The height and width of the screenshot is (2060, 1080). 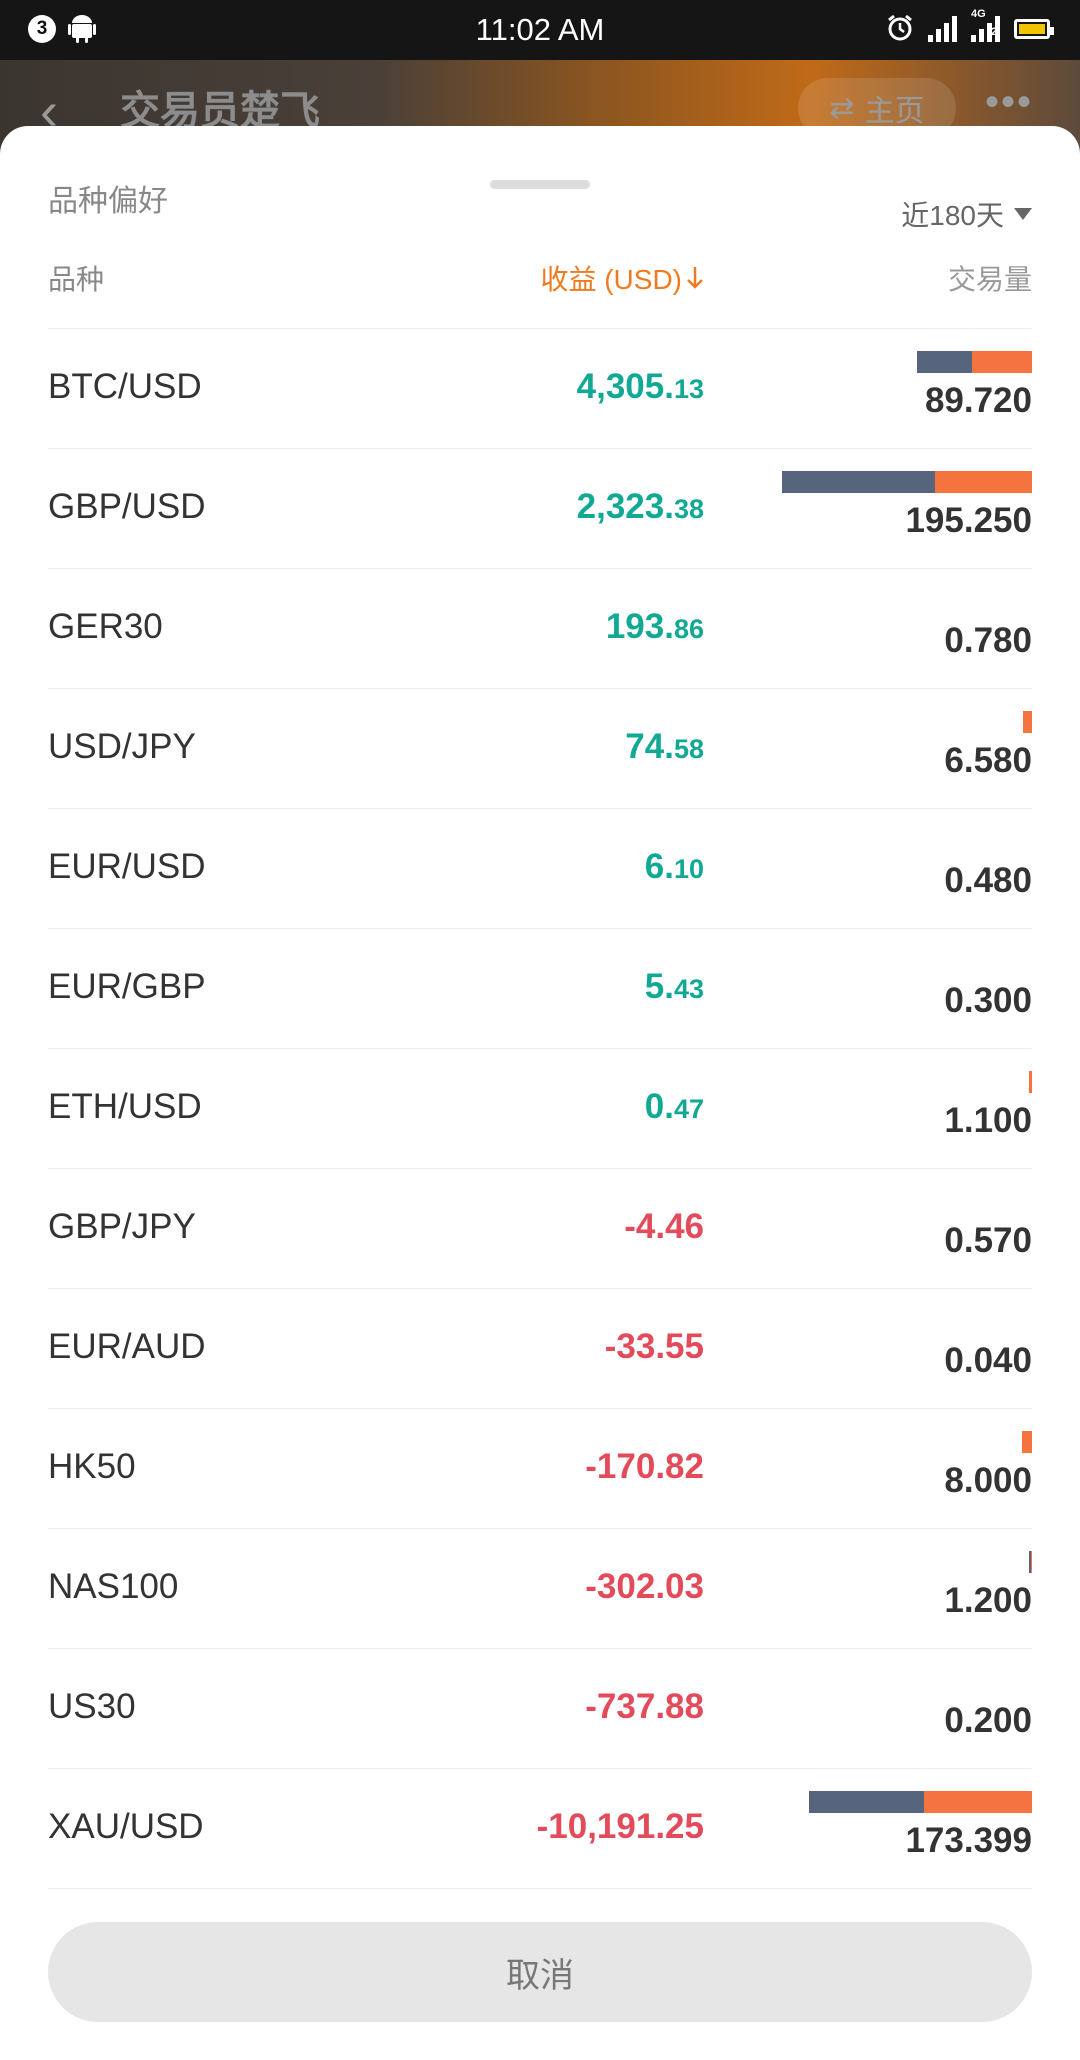 What do you see at coordinates (688, 629) in the screenshot?
I see `profit-decimal: 86` at bounding box center [688, 629].